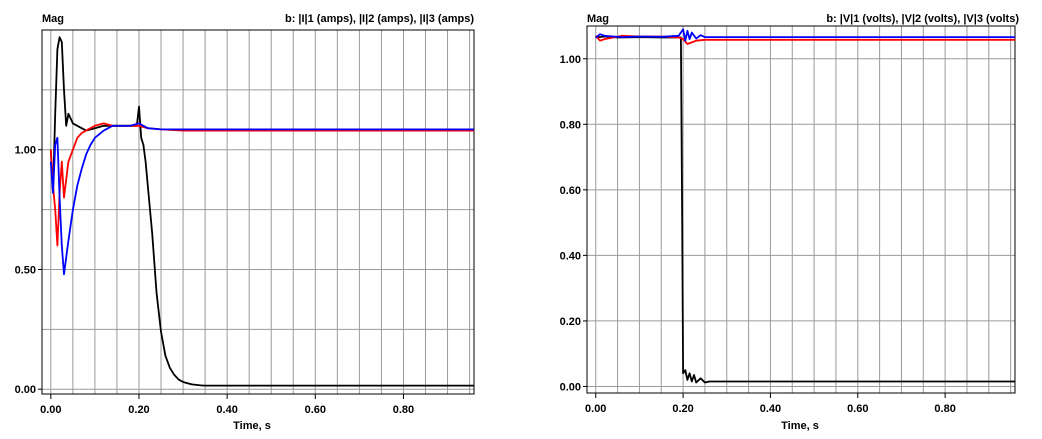 The height and width of the screenshot is (439, 1042). Describe the element at coordinates (805, 35) in the screenshot. I see `series-line-v3` at that location.